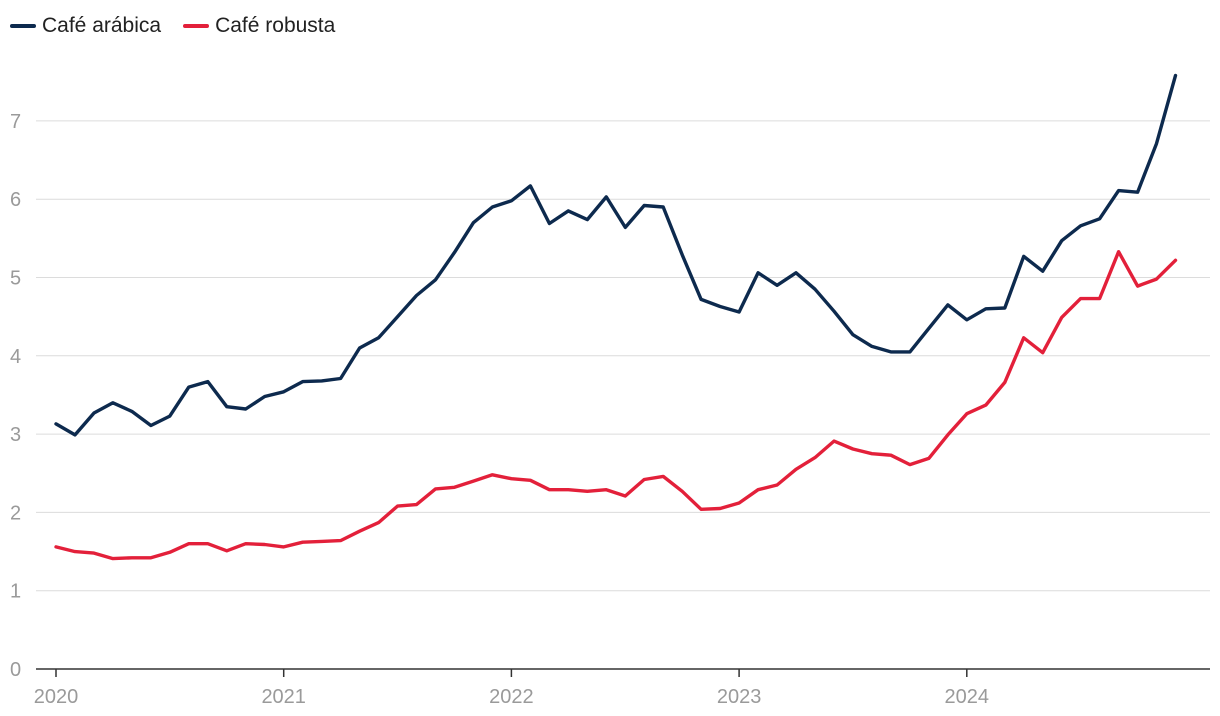 The width and height of the screenshot is (1220, 716). Describe the element at coordinates (283, 697) in the screenshot. I see `x-tick-label-2021: 2021` at that location.